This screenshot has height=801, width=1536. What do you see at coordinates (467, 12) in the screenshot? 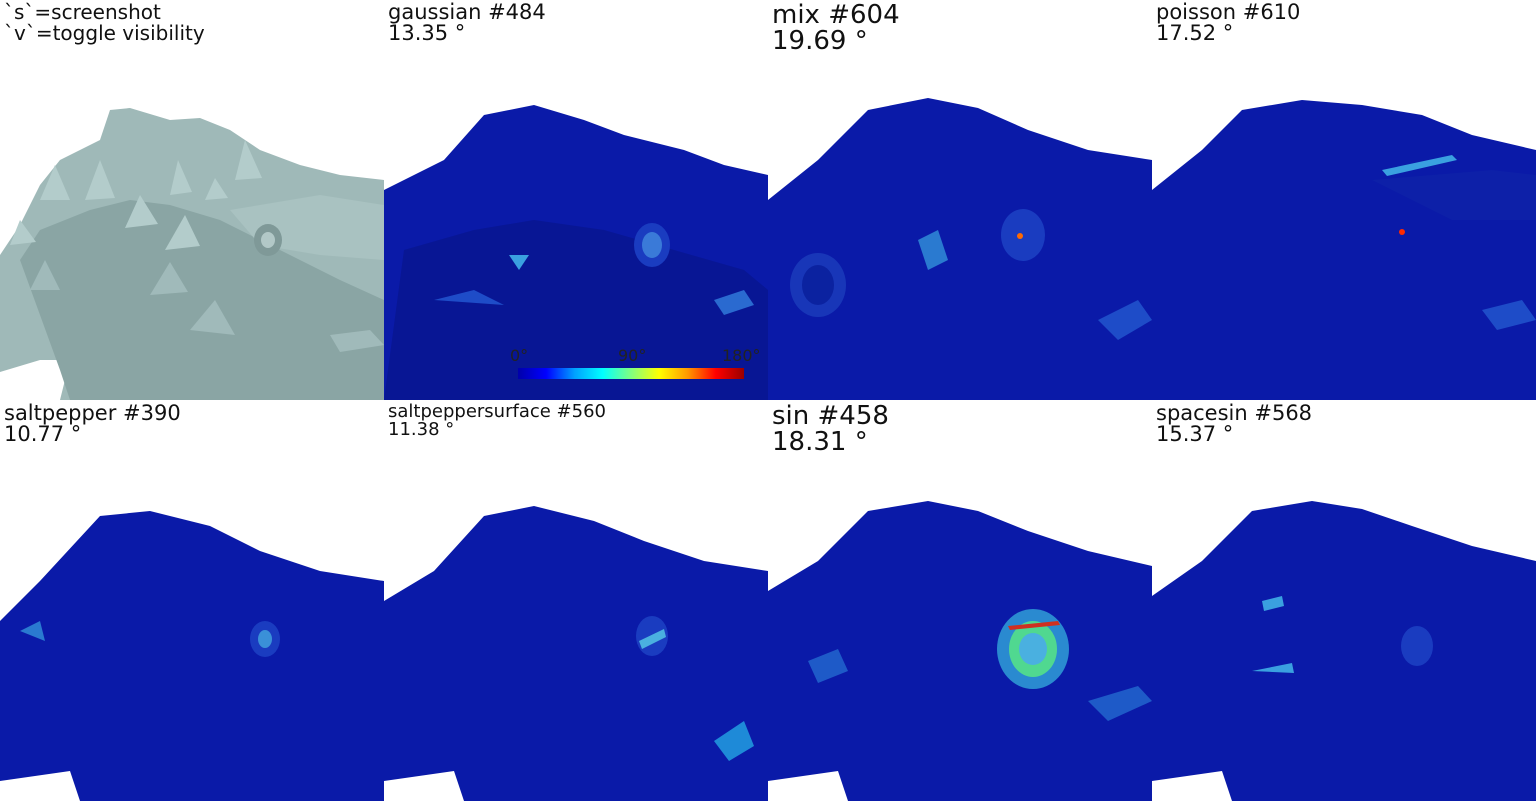
I see `noise-name: gaussian #484` at bounding box center [467, 12].